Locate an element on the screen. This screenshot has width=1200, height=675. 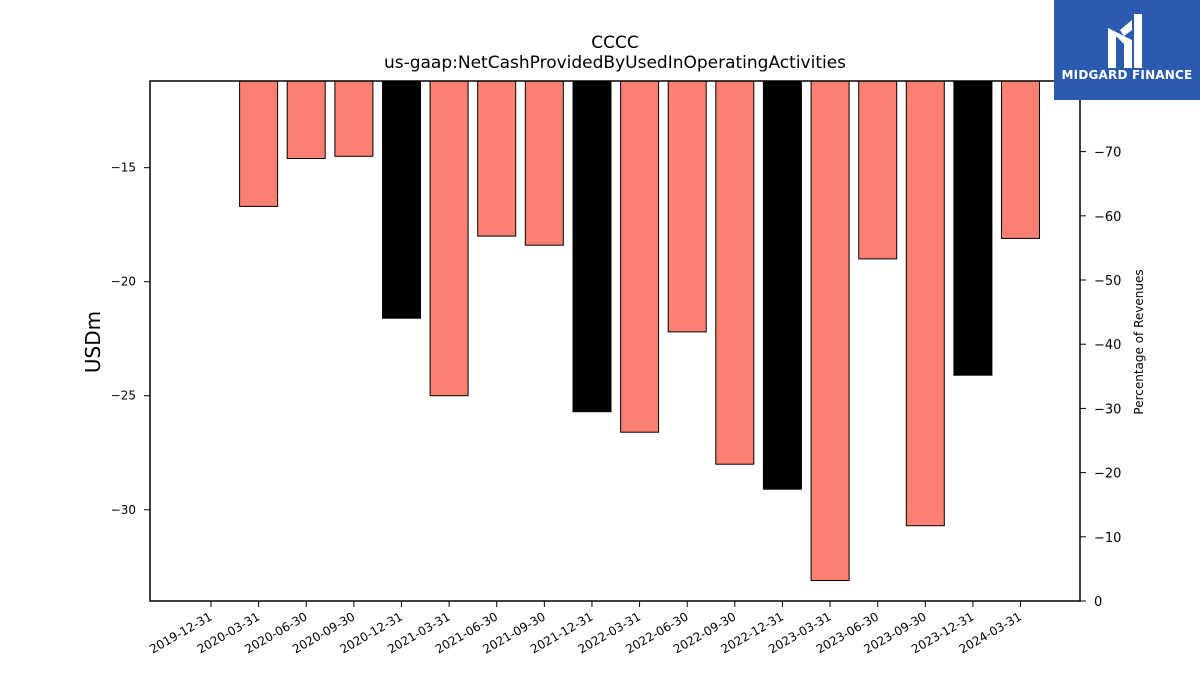
y-tick-label: −15 is located at coordinates (123, 168).